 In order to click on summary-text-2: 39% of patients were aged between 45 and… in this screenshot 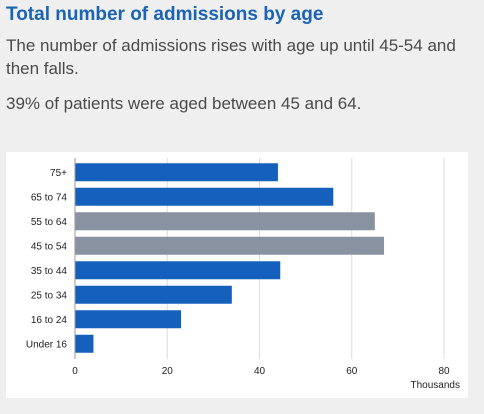, I will do `click(184, 103)`.